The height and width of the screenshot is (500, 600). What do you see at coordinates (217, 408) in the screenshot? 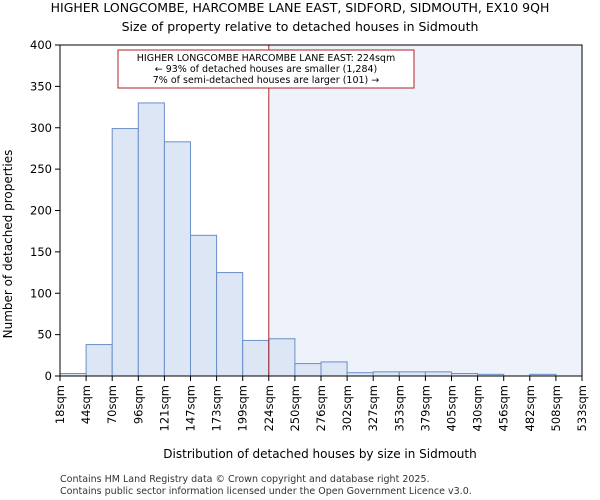
I see `x-tick-label: 173sqm` at bounding box center [217, 408].